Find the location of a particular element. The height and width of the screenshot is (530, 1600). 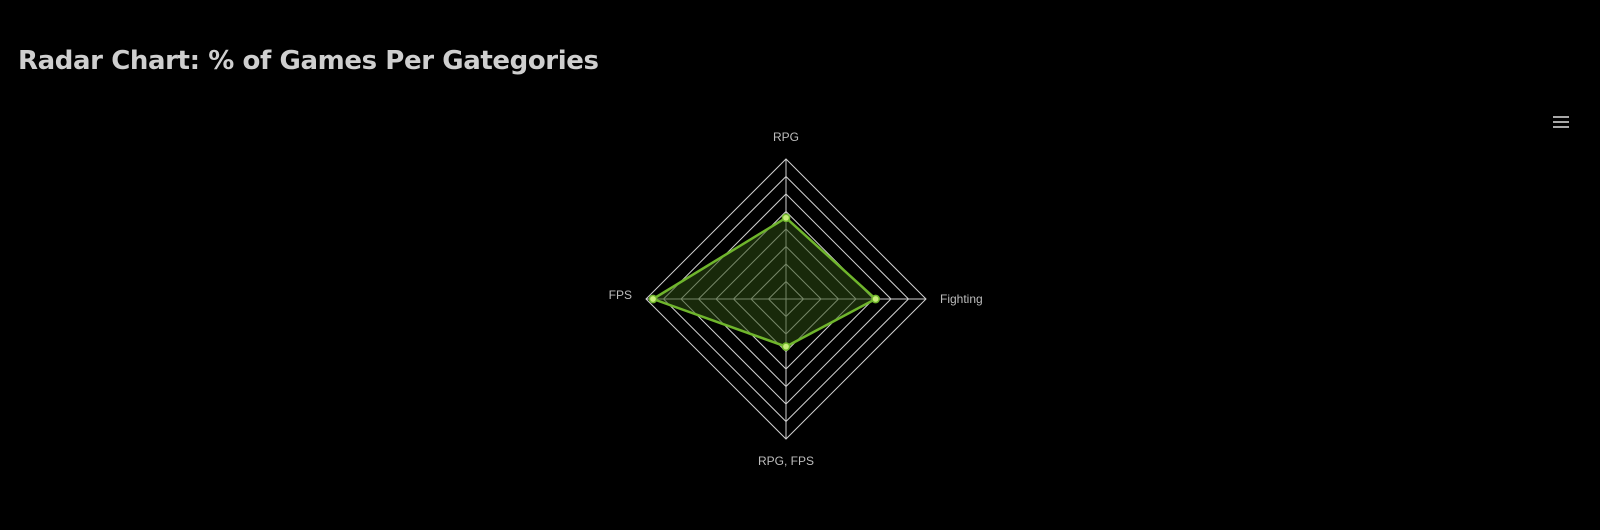

hamburger-menu-icon is located at coordinates (1561, 122).